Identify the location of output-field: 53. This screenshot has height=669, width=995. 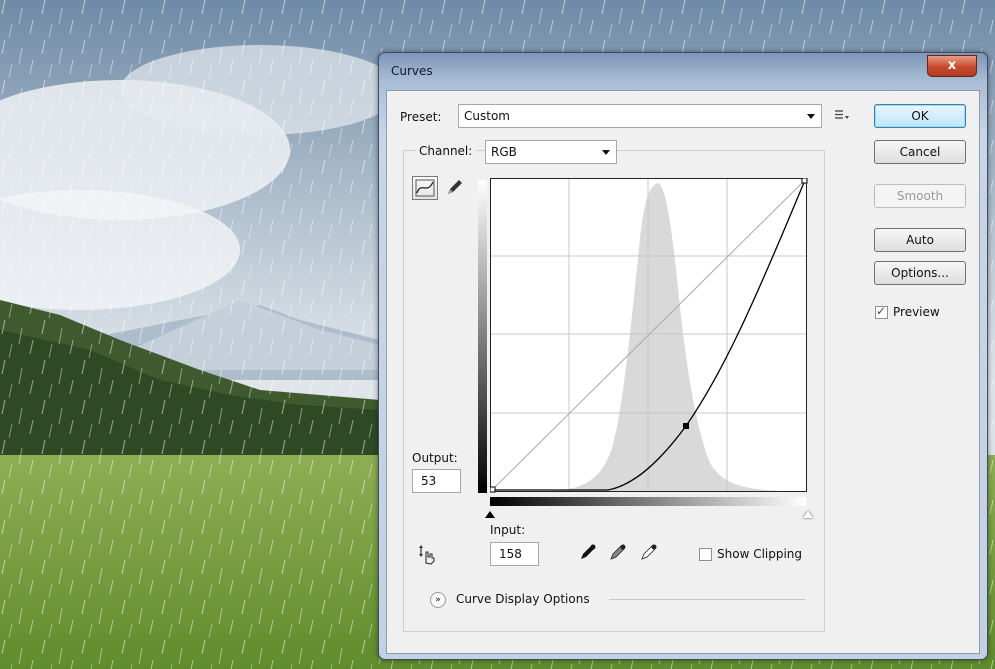
(436, 481).